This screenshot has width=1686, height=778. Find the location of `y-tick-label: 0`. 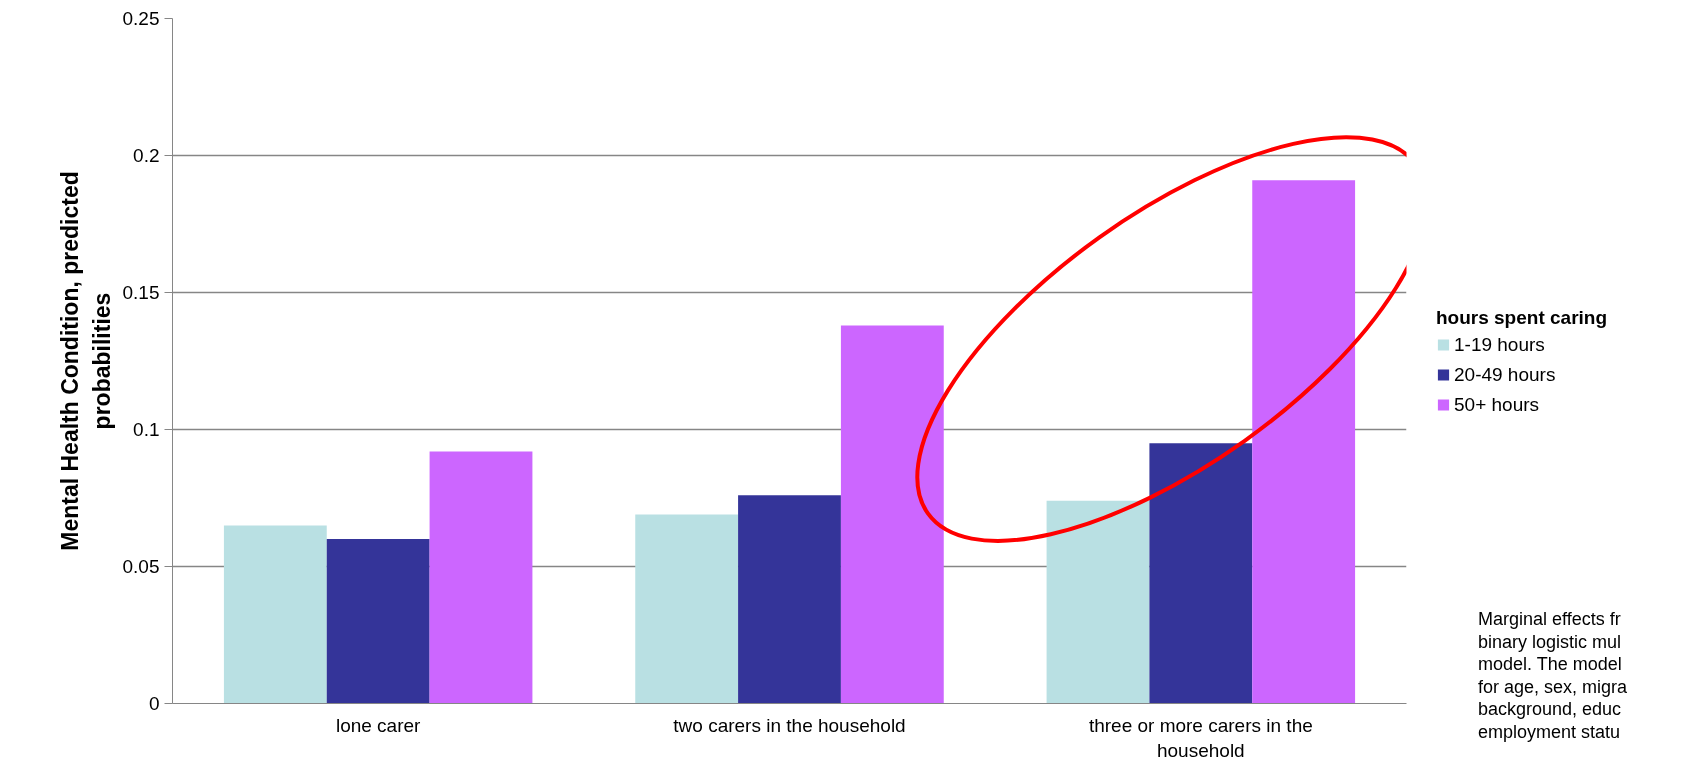

y-tick-label: 0 is located at coordinates (154, 703).